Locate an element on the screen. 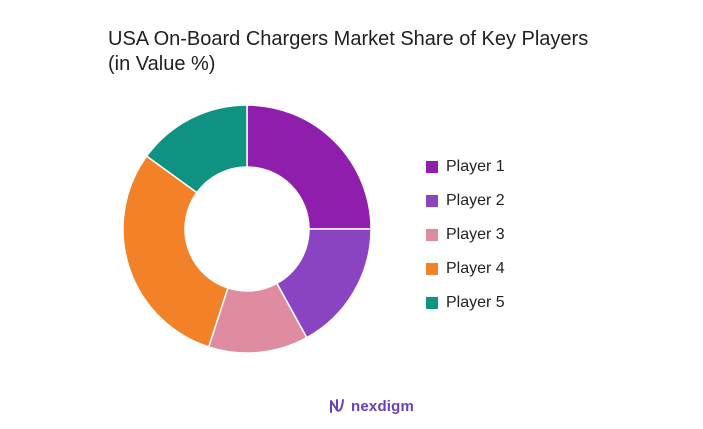  chart-title-line-2: (in Value %) is located at coordinates (162, 64).